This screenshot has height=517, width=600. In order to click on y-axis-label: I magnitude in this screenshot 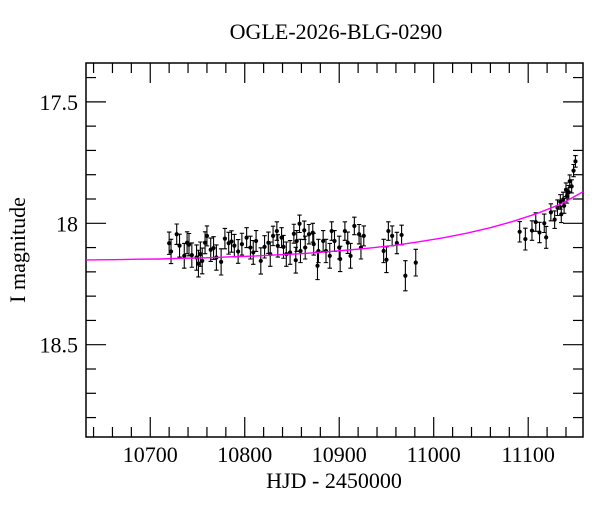, I will do `click(17, 250)`.